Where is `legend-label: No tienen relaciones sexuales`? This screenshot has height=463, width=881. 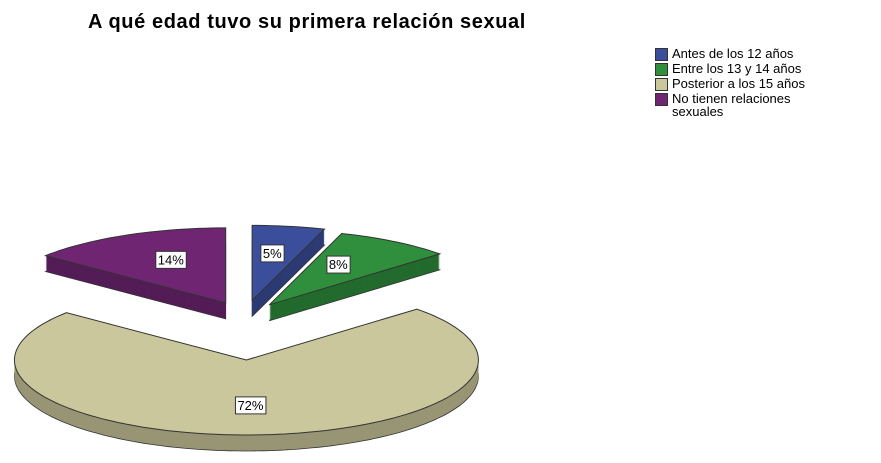 legend-label: No tienen relaciones sexuales is located at coordinates (731, 105).